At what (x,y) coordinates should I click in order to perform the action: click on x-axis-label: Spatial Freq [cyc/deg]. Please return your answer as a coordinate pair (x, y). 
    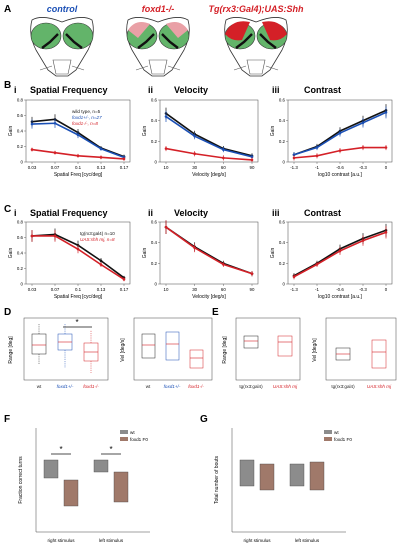
    Looking at the image, I should click on (78, 297).